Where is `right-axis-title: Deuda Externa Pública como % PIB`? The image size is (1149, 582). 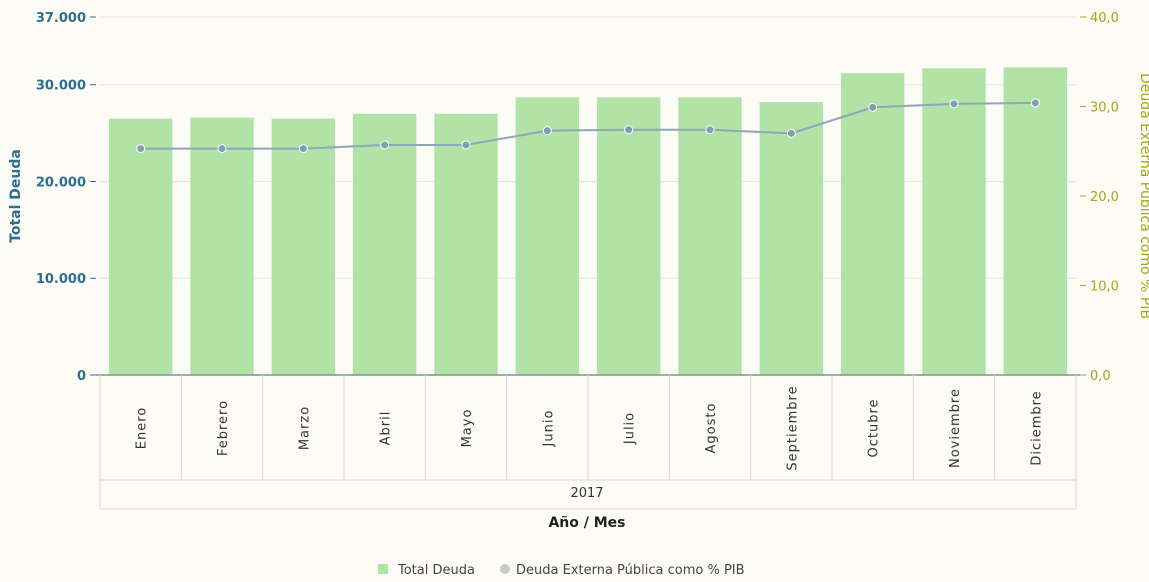
right-axis-title: Deuda Externa Pública como % PIB is located at coordinates (1143, 196).